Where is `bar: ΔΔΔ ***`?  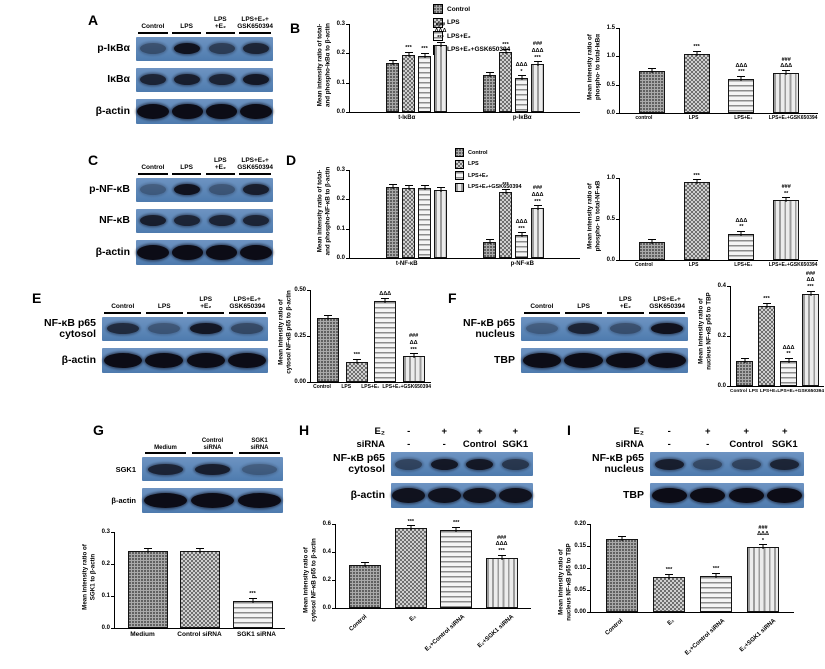 bar: ΔΔΔ *** is located at coordinates (521, 238).